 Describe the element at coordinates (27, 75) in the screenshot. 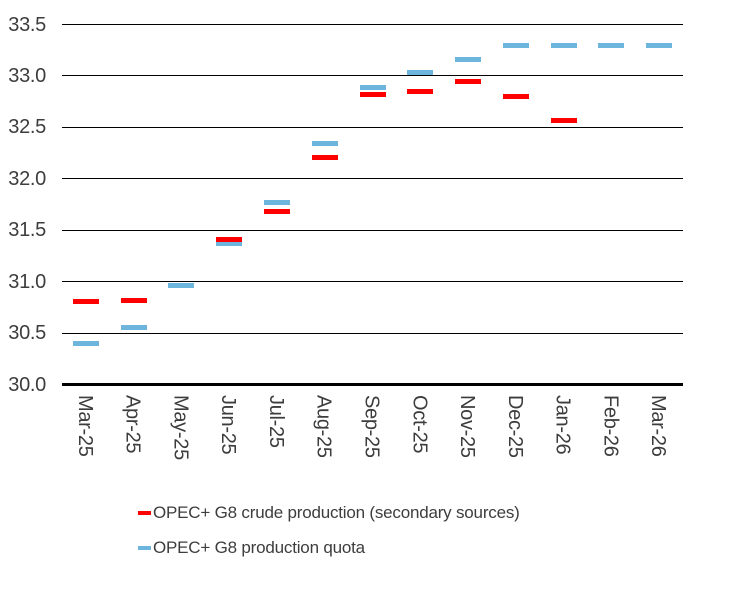

I see `y-tick-label-33.0: 33.0` at that location.